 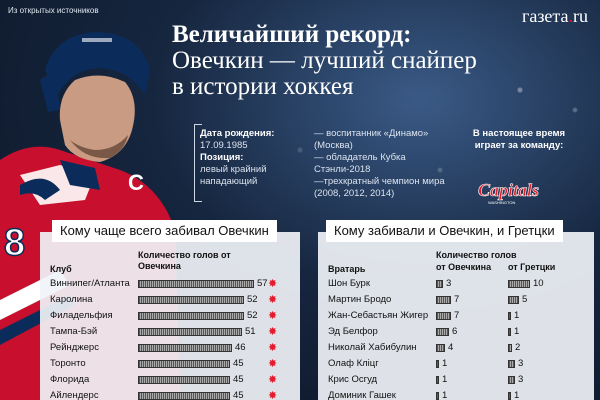 What do you see at coordinates (164, 231) in the screenshot?
I see `left-table-title: Кому чаще всего забивал Овечкин` at bounding box center [164, 231].